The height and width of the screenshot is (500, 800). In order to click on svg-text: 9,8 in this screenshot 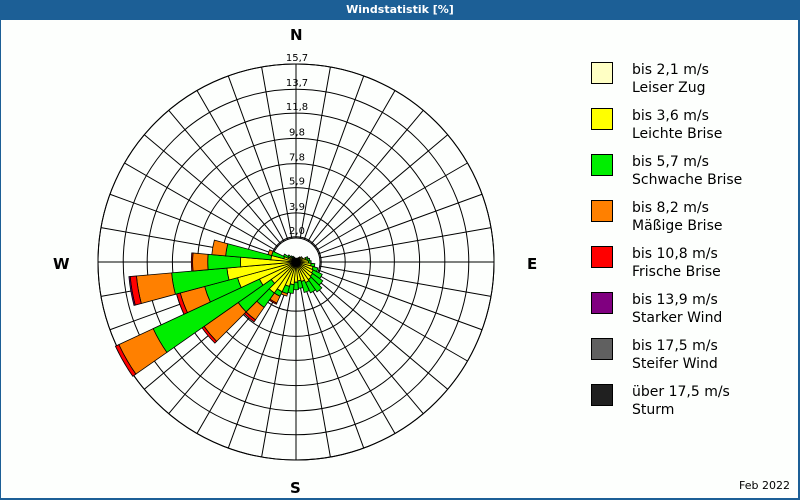, I will do `click(297, 132)`.